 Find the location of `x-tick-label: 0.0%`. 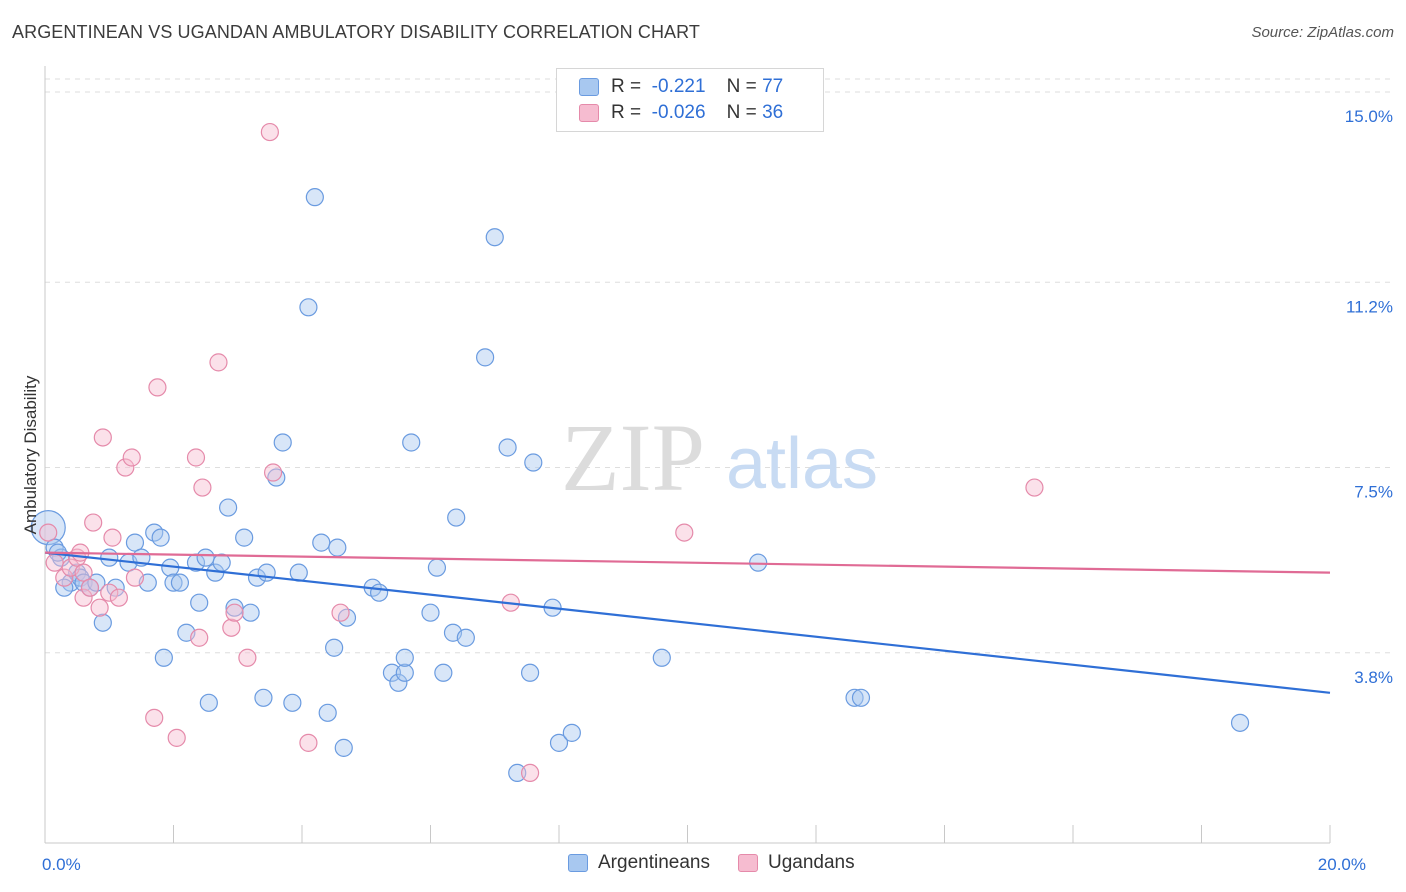

x-tick-label: 0.0% is located at coordinates (61, 864).